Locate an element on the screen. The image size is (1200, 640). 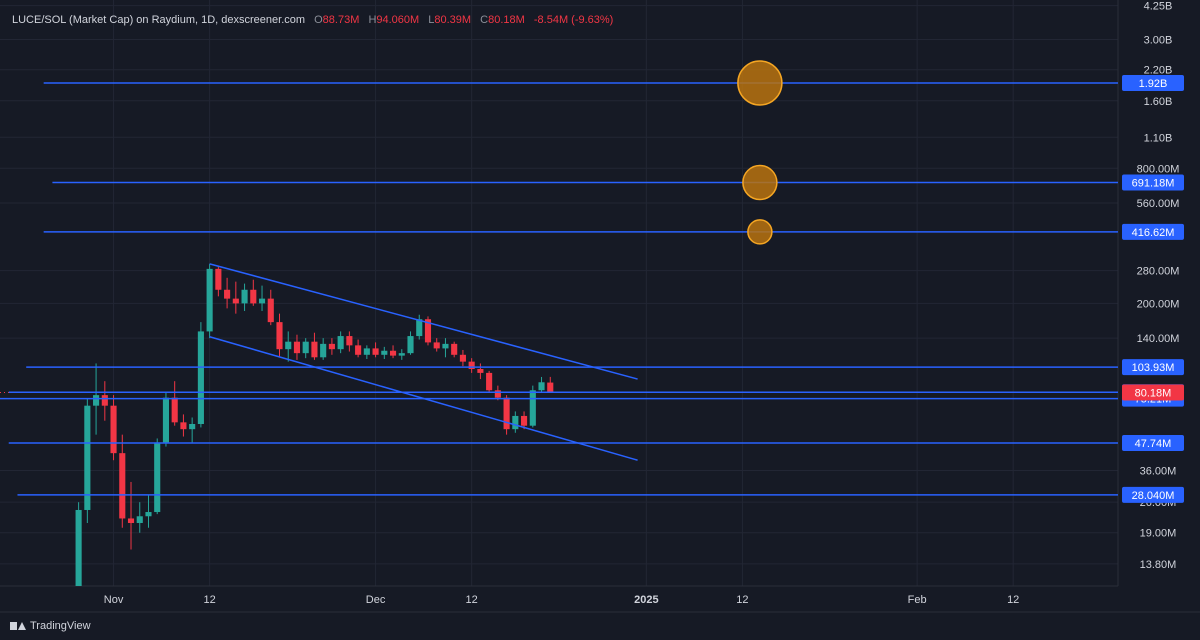
price-tick-label: 800.00M is located at coordinates (1158, 169).